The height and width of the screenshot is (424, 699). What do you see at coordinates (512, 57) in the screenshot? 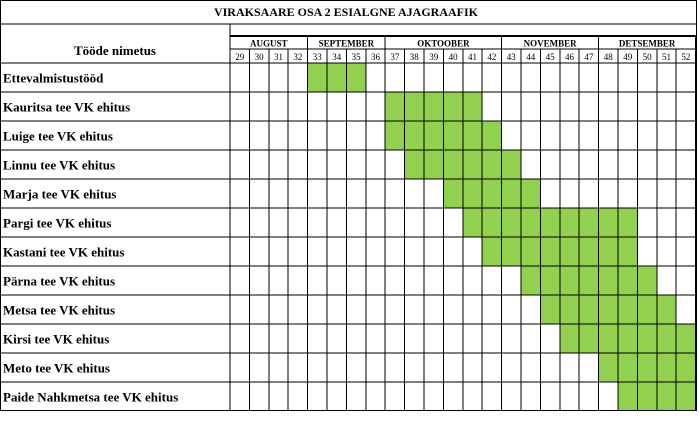
I see `week-label: 43` at bounding box center [512, 57].